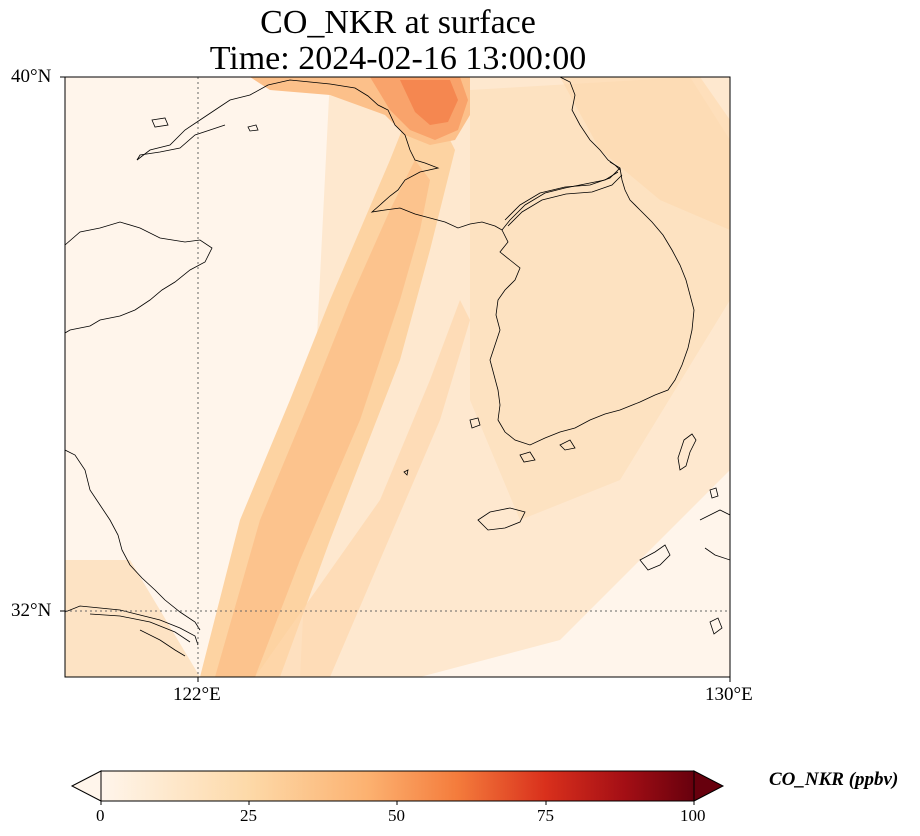  Describe the element at coordinates (729, 694) in the screenshot. I see `lon-tick-label: 130°E` at that location.